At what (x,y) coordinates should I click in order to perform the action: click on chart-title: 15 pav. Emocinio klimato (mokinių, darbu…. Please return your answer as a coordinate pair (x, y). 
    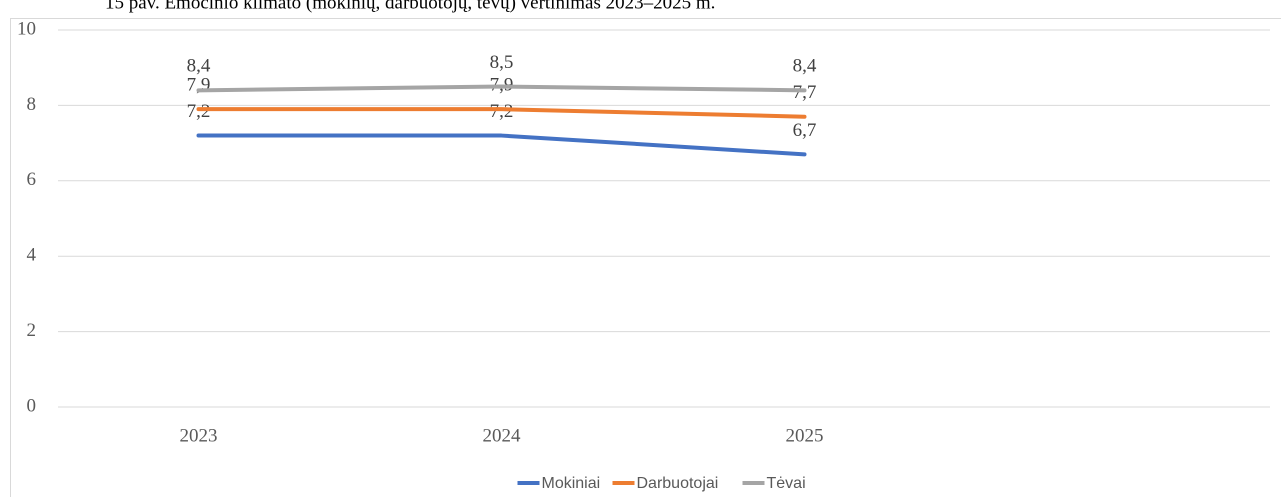
    Looking at the image, I should click on (410, 6).